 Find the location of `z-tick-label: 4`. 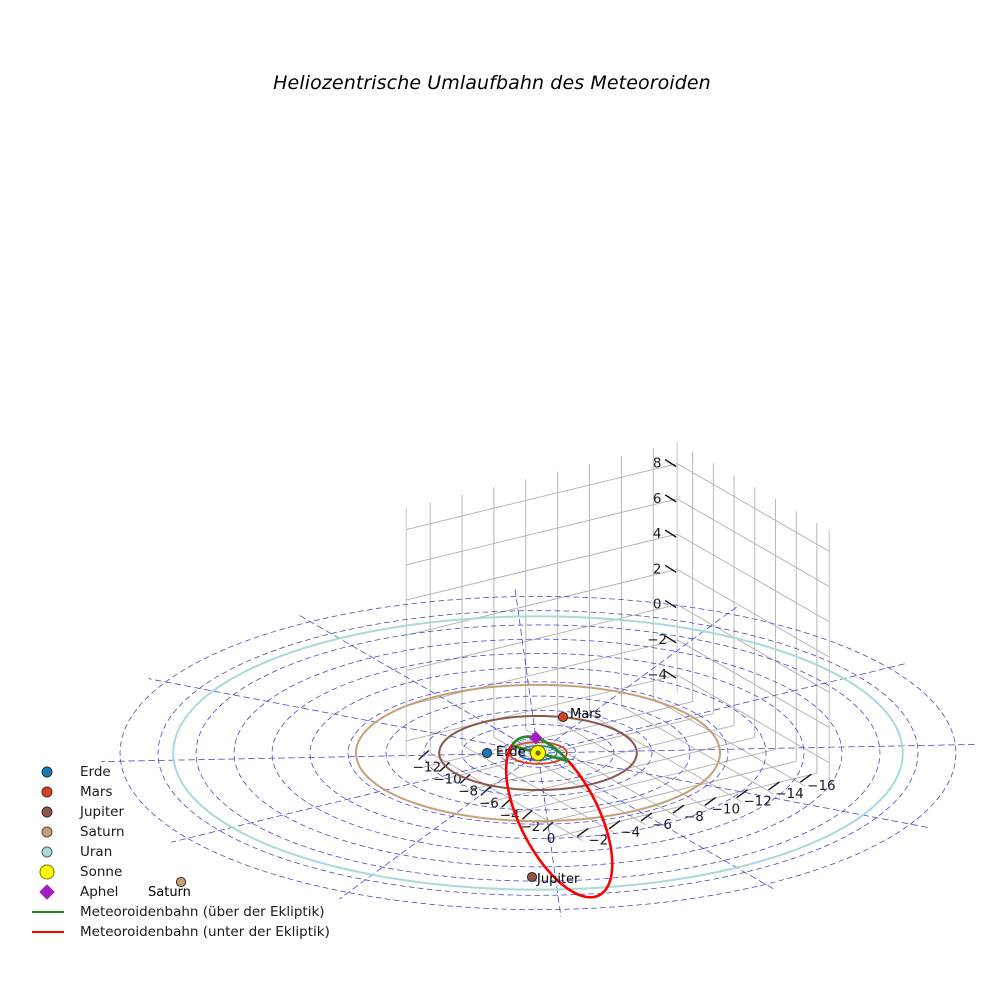

z-tick-label: 4 is located at coordinates (657, 534).